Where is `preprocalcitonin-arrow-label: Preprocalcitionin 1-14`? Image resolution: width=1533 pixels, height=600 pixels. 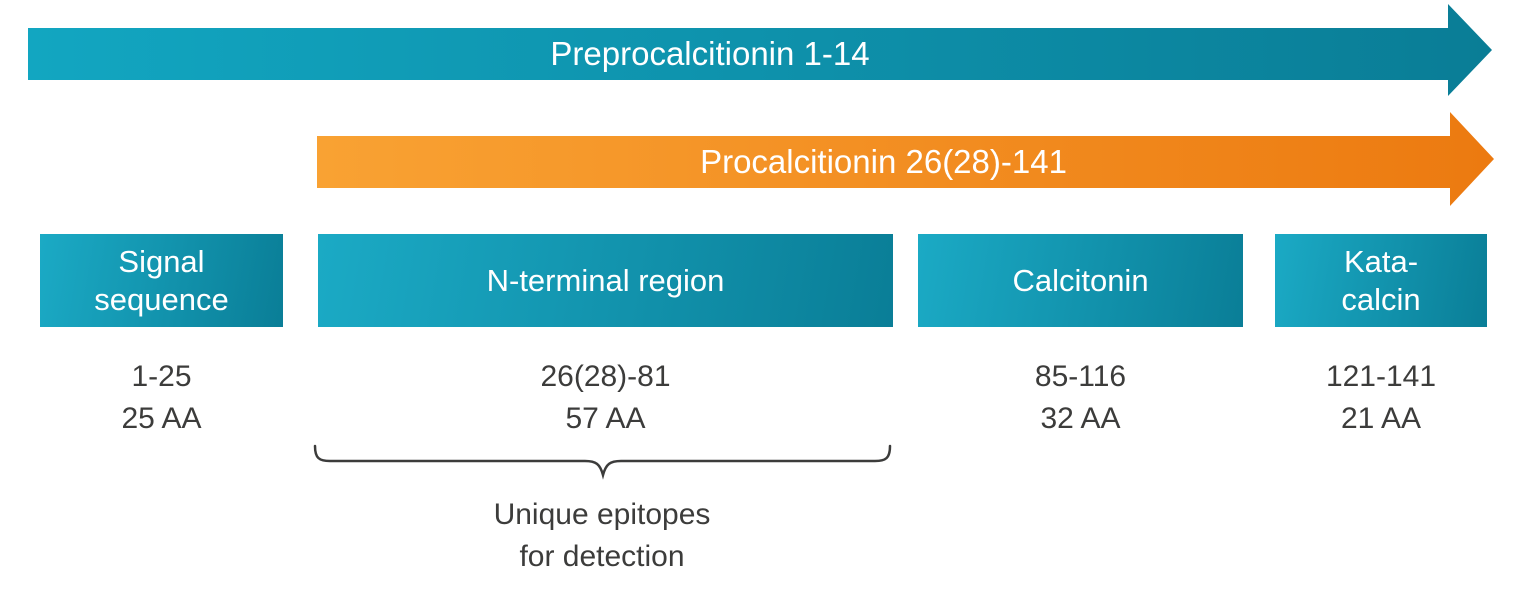
preprocalcitonin-arrow-label: Preprocalcitionin 1-14 is located at coordinates (710, 53).